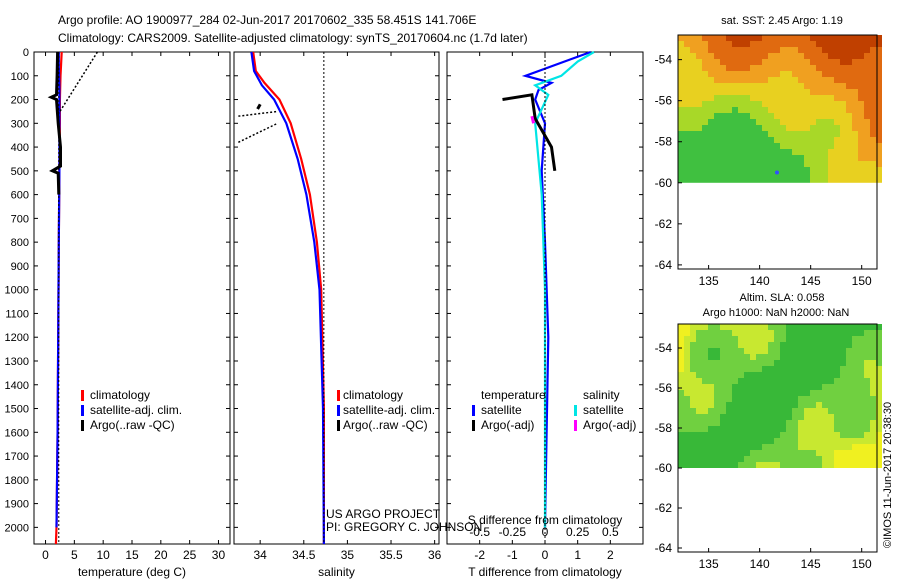 The width and height of the screenshot is (900, 580). What do you see at coordinates (17, 314) in the screenshot?
I see `y-tick-label: 1100` at bounding box center [17, 314].